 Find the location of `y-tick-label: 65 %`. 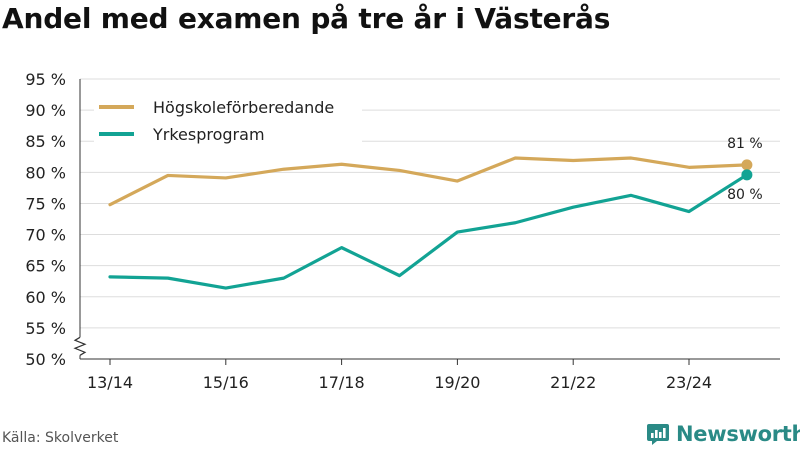

y-tick-label: 65 % is located at coordinates (45, 266).